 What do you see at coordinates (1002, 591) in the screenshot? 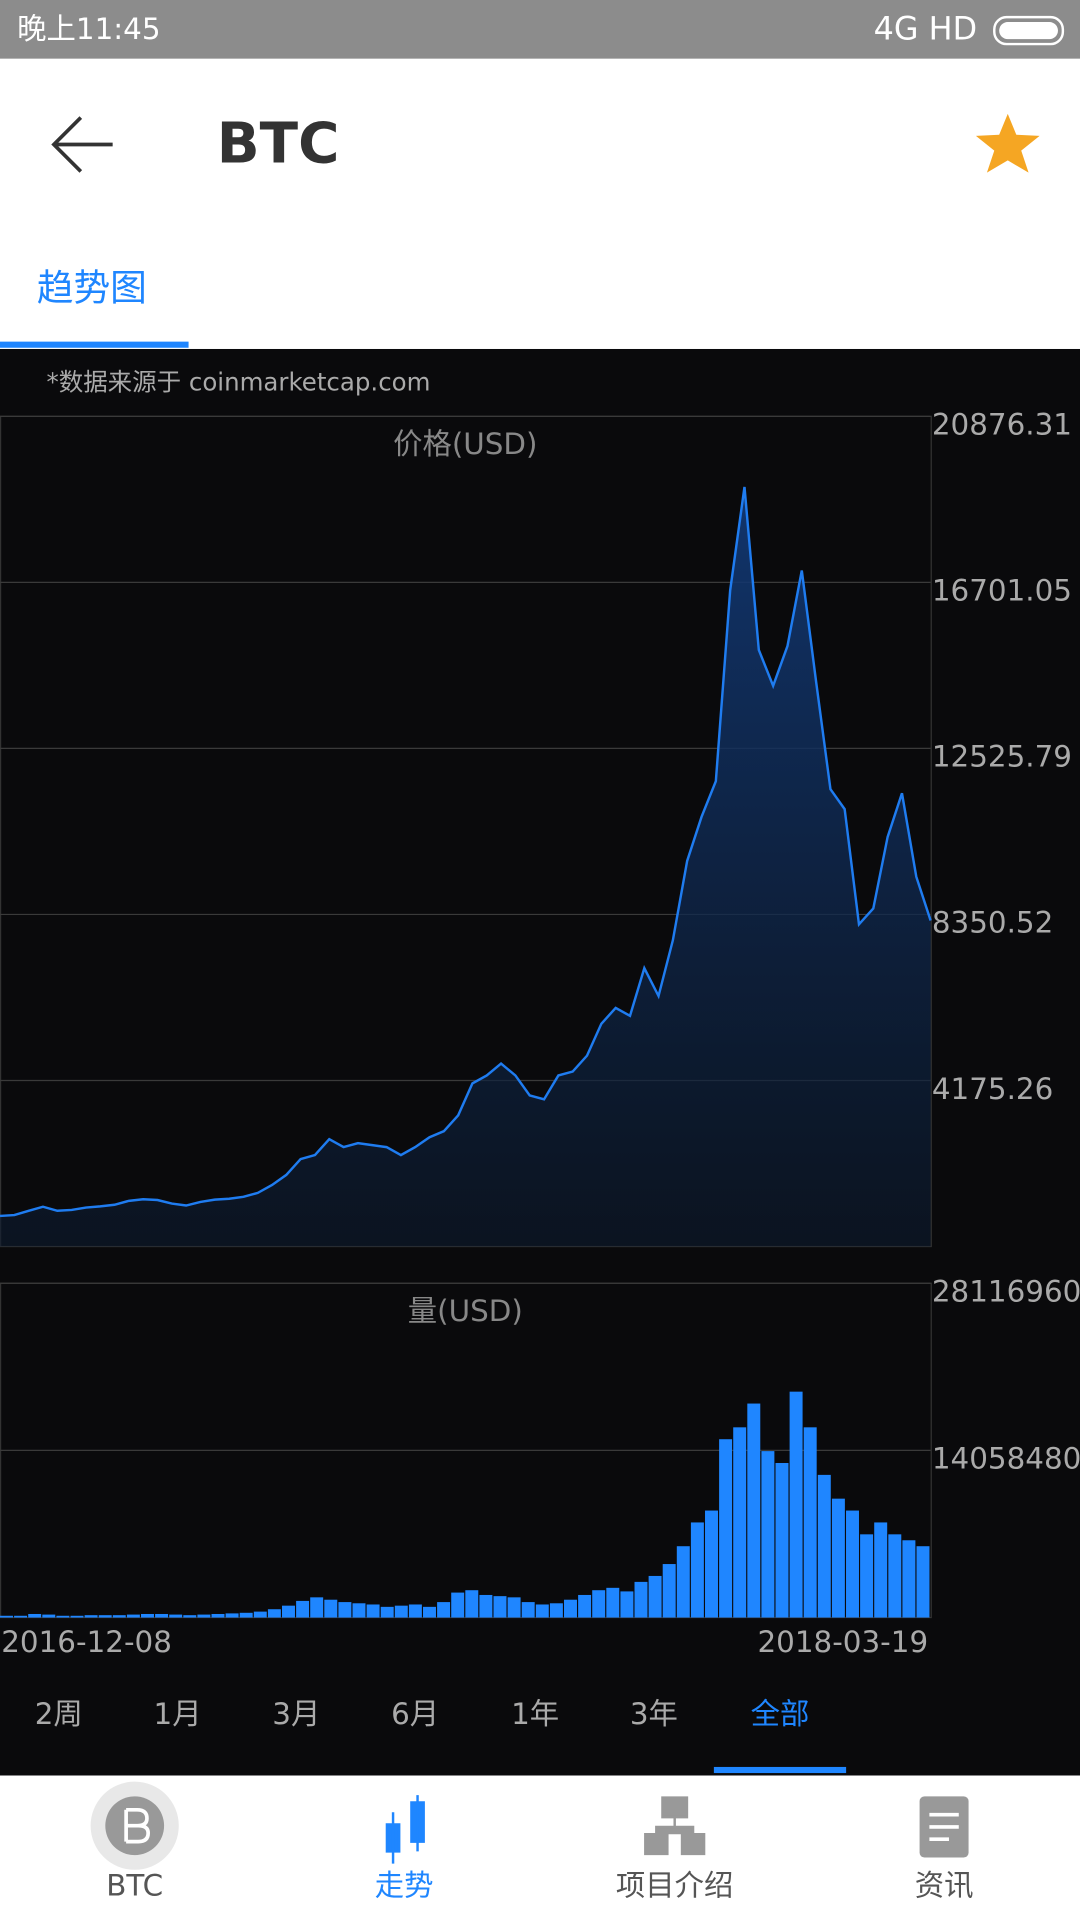
I see `y-tick-label: 16701.05` at bounding box center [1002, 591].